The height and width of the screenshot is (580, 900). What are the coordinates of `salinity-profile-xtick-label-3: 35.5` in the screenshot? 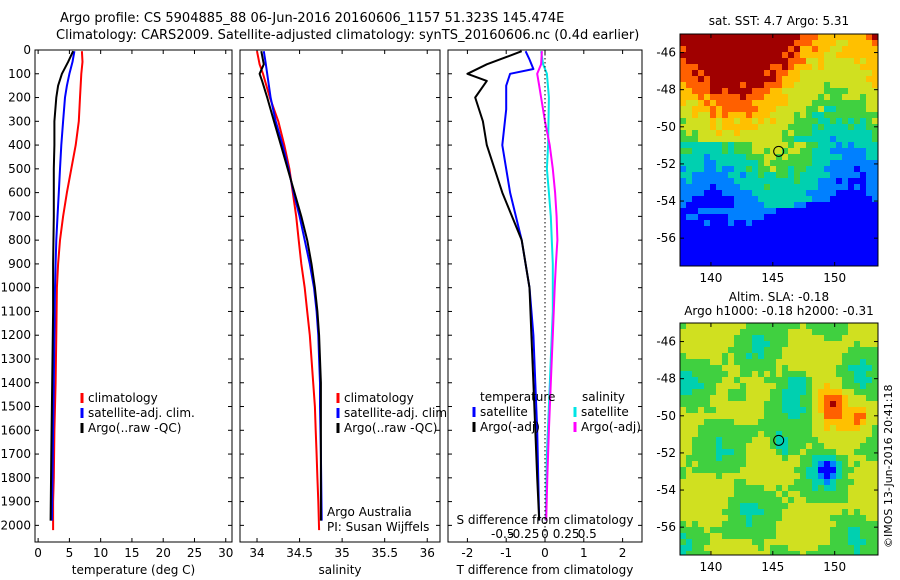 It's located at (384, 553).